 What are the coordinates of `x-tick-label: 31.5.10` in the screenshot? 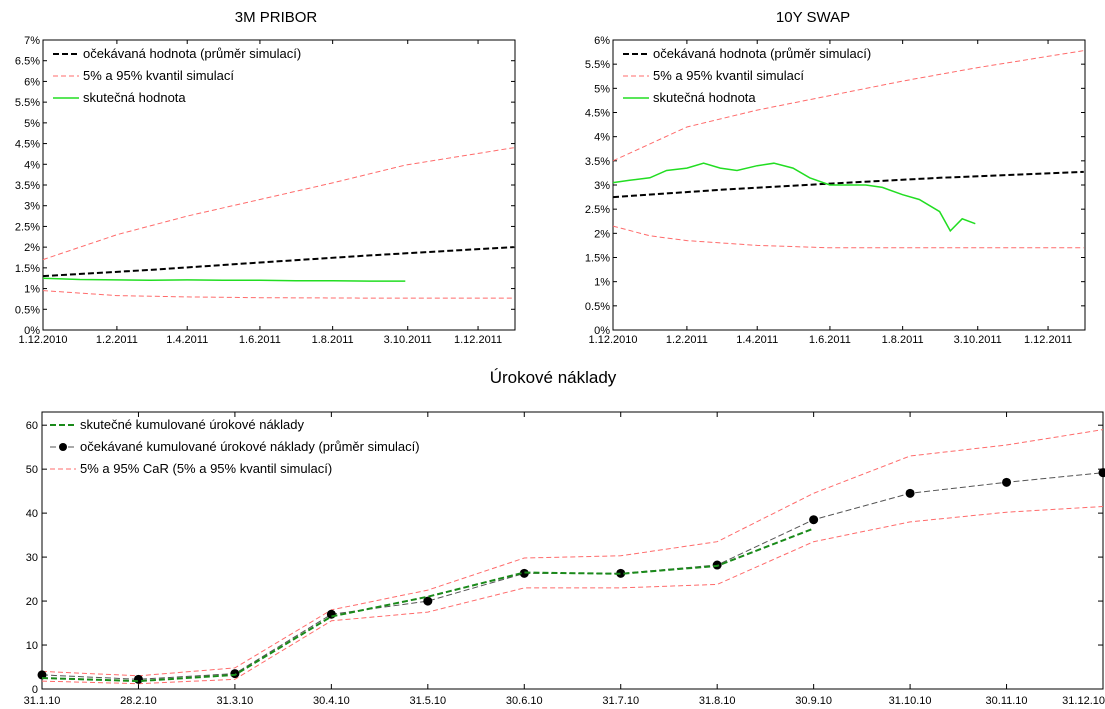 It's located at (427, 701).